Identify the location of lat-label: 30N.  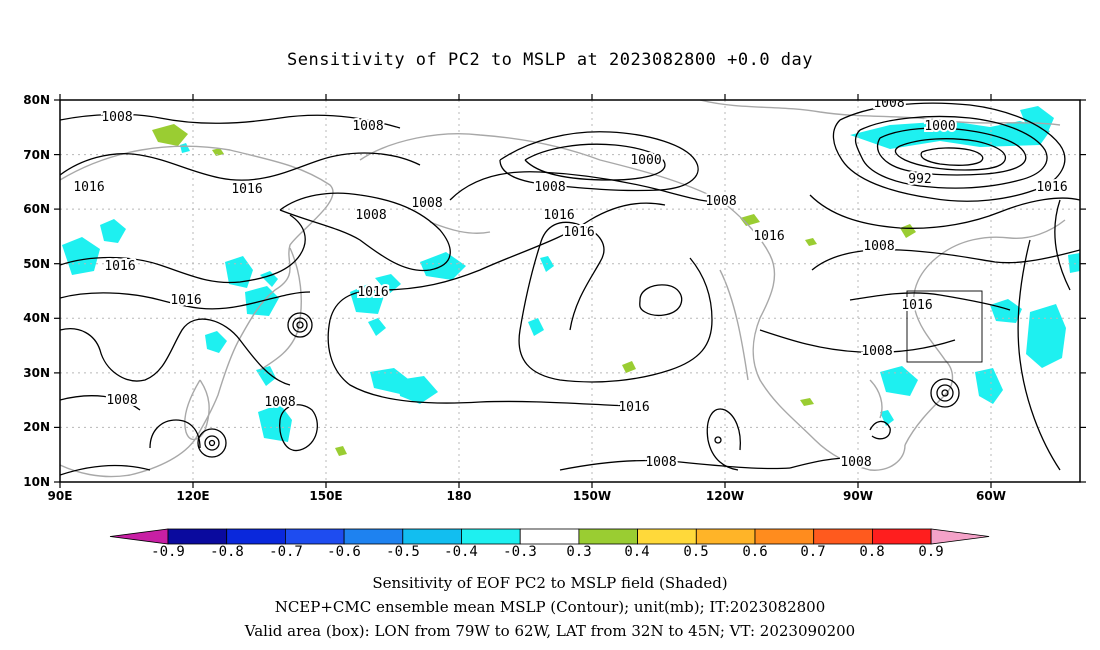
(36, 373).